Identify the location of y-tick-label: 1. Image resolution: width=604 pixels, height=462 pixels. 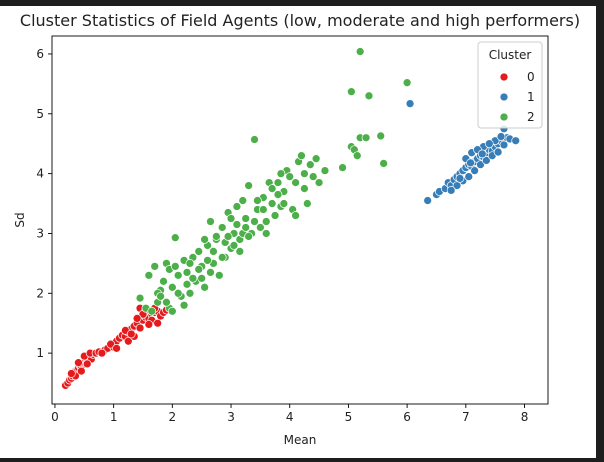
(40, 353).